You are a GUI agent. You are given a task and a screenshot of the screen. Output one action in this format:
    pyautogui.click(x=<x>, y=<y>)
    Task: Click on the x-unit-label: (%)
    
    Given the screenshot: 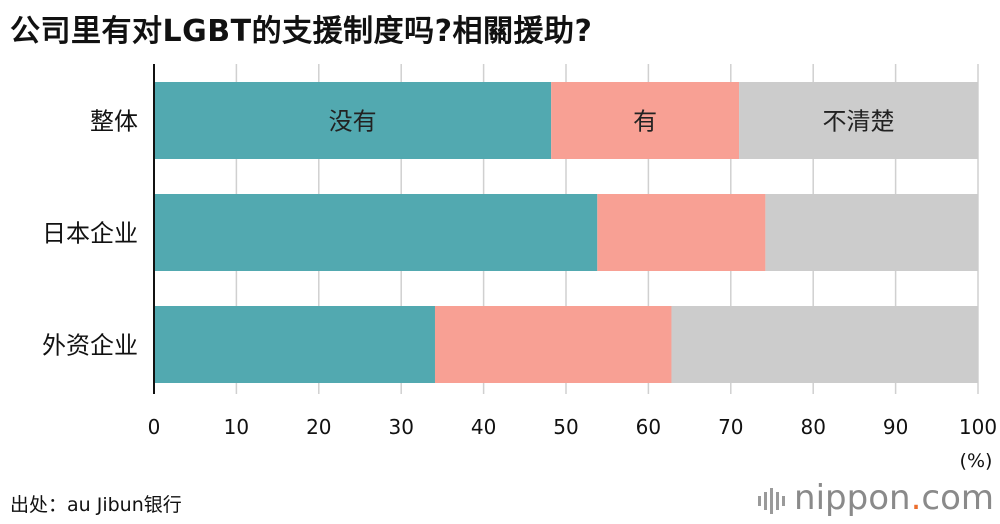 What is the action you would take?
    pyautogui.click(x=976, y=461)
    